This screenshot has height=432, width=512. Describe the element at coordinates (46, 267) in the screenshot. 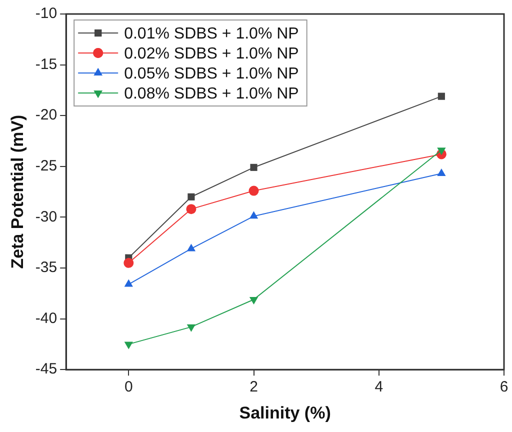

I see `y-tick-label: -35` at that location.